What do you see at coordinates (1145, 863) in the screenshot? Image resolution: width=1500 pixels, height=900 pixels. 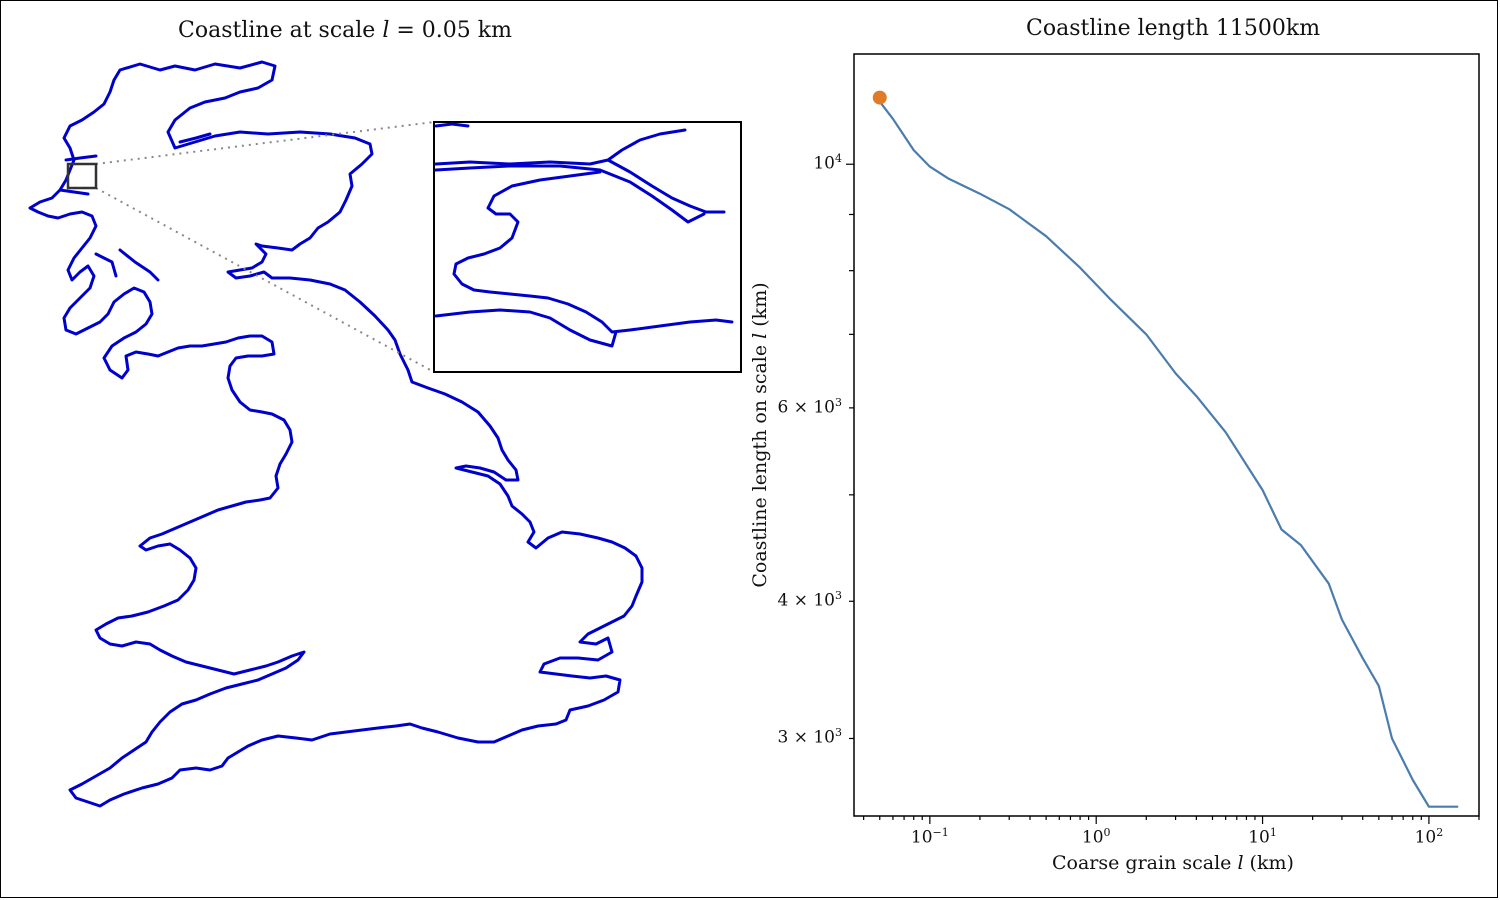 I see `x-axis-label-text: Coarse grain scale` at bounding box center [1145, 863].